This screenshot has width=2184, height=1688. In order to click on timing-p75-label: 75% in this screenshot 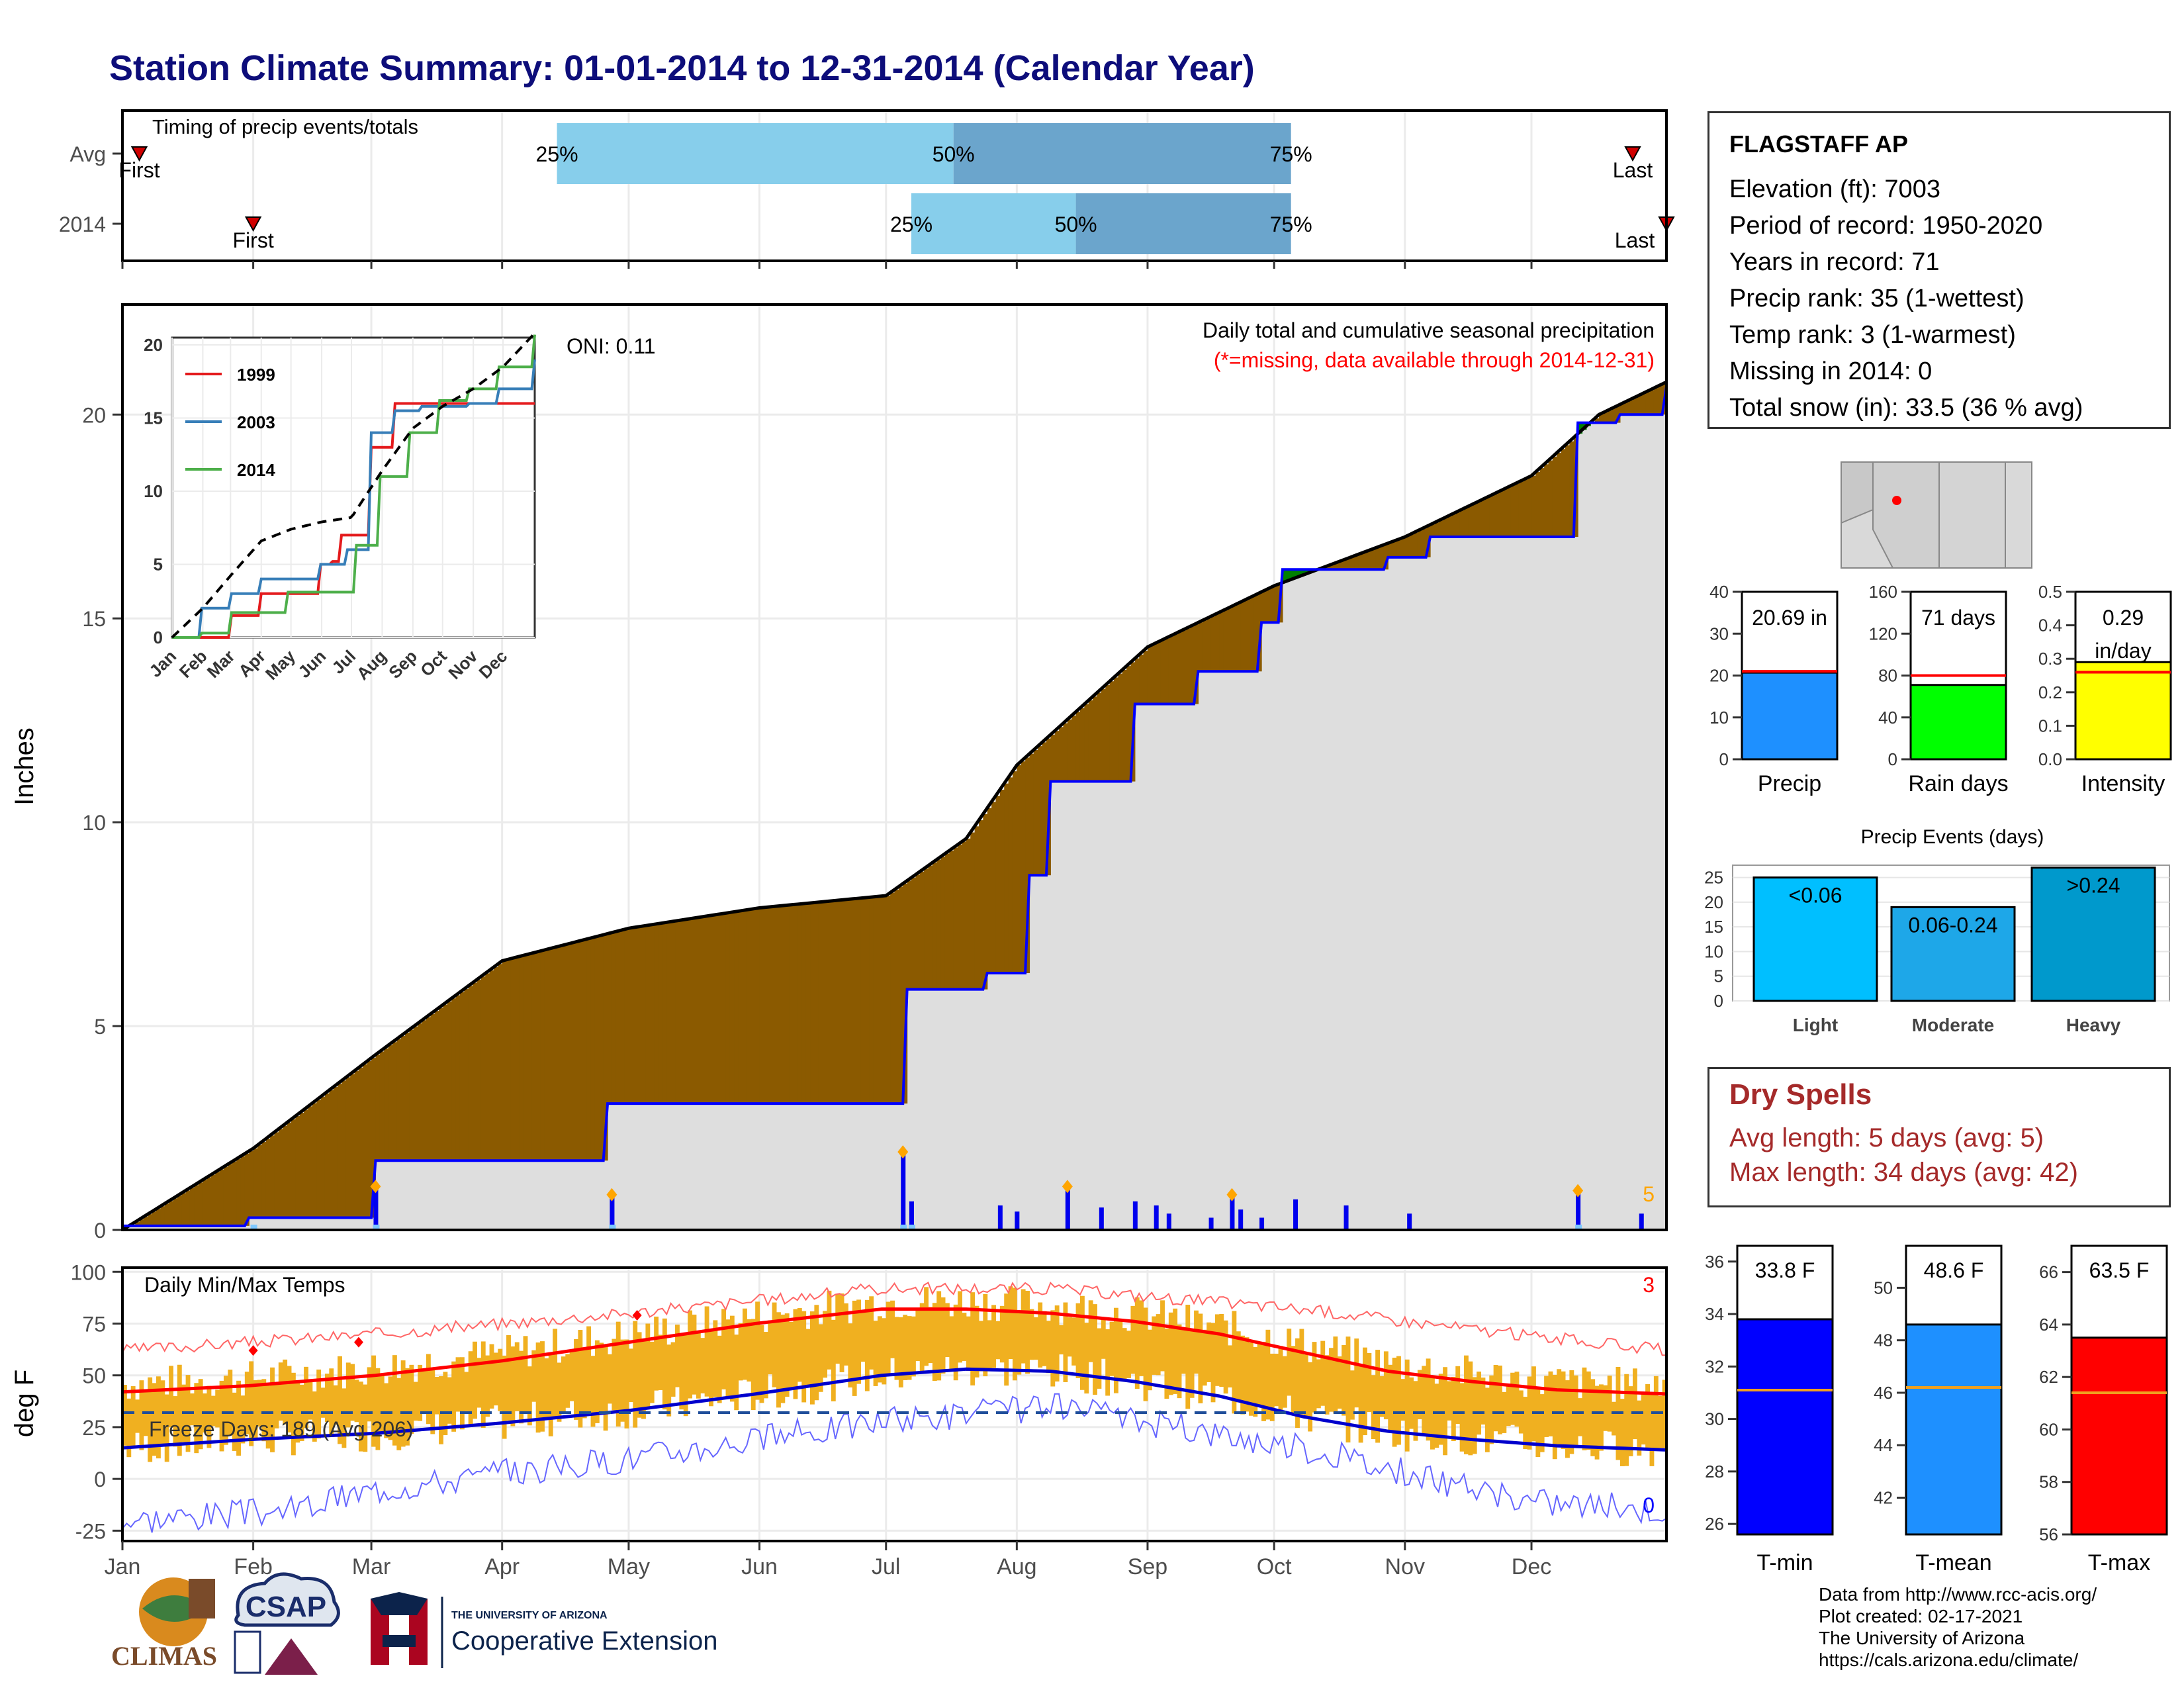, I will do `click(1291, 154)`.